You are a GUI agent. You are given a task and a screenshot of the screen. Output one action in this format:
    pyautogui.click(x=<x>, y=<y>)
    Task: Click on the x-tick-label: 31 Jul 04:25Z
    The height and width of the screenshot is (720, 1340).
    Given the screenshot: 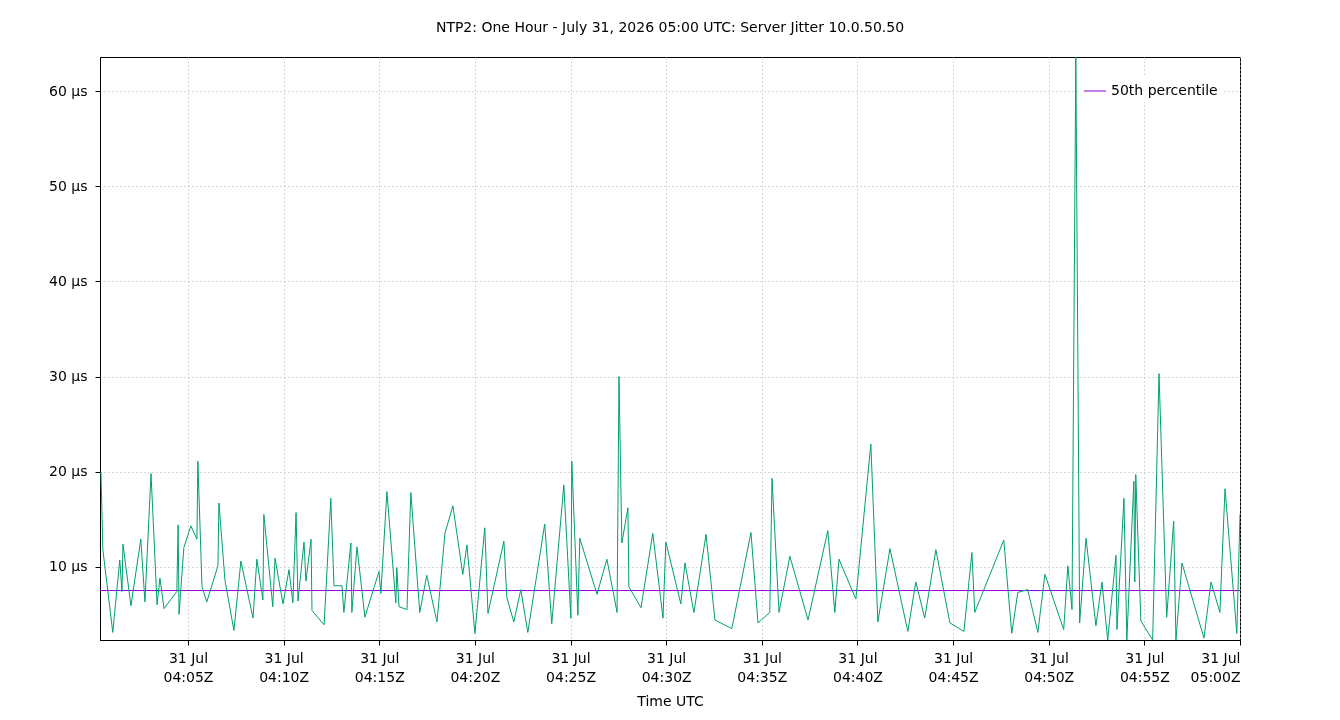 What is the action you would take?
    pyautogui.click(x=571, y=667)
    